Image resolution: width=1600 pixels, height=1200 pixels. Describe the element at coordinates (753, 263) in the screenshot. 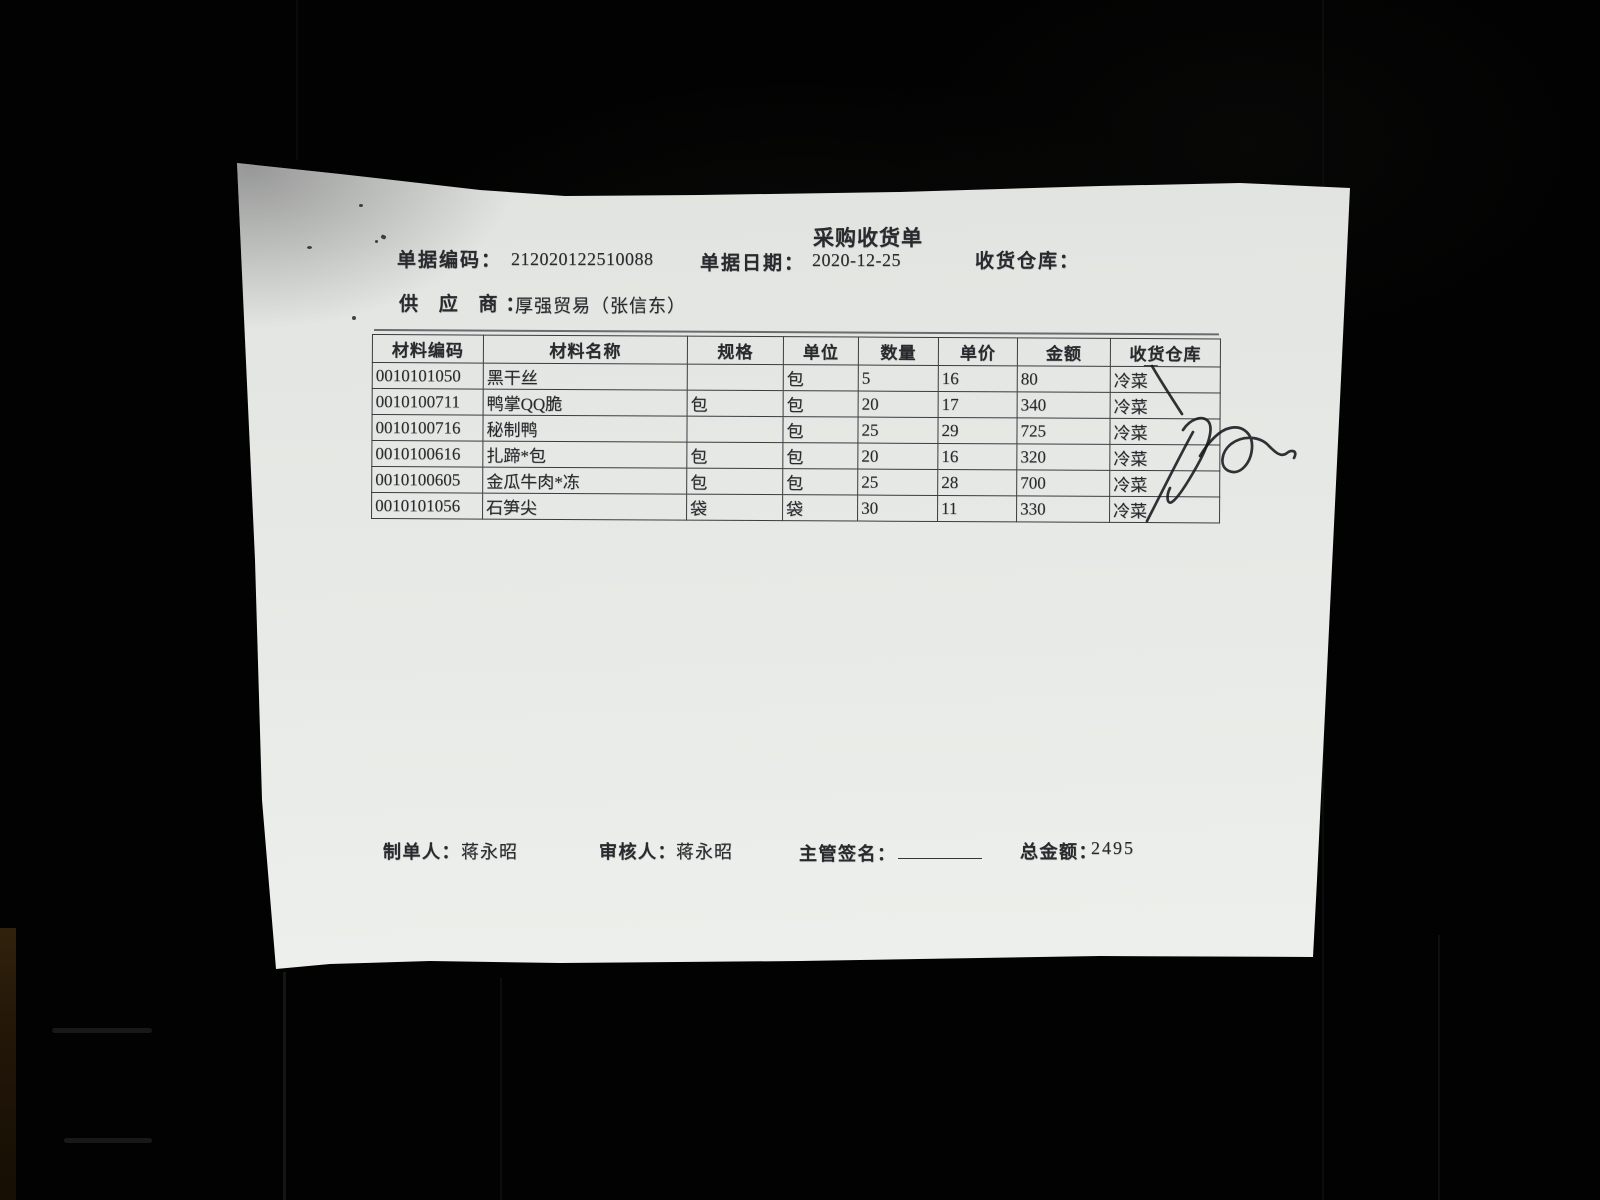

I see `doc-date-label: 单据日期：` at that location.